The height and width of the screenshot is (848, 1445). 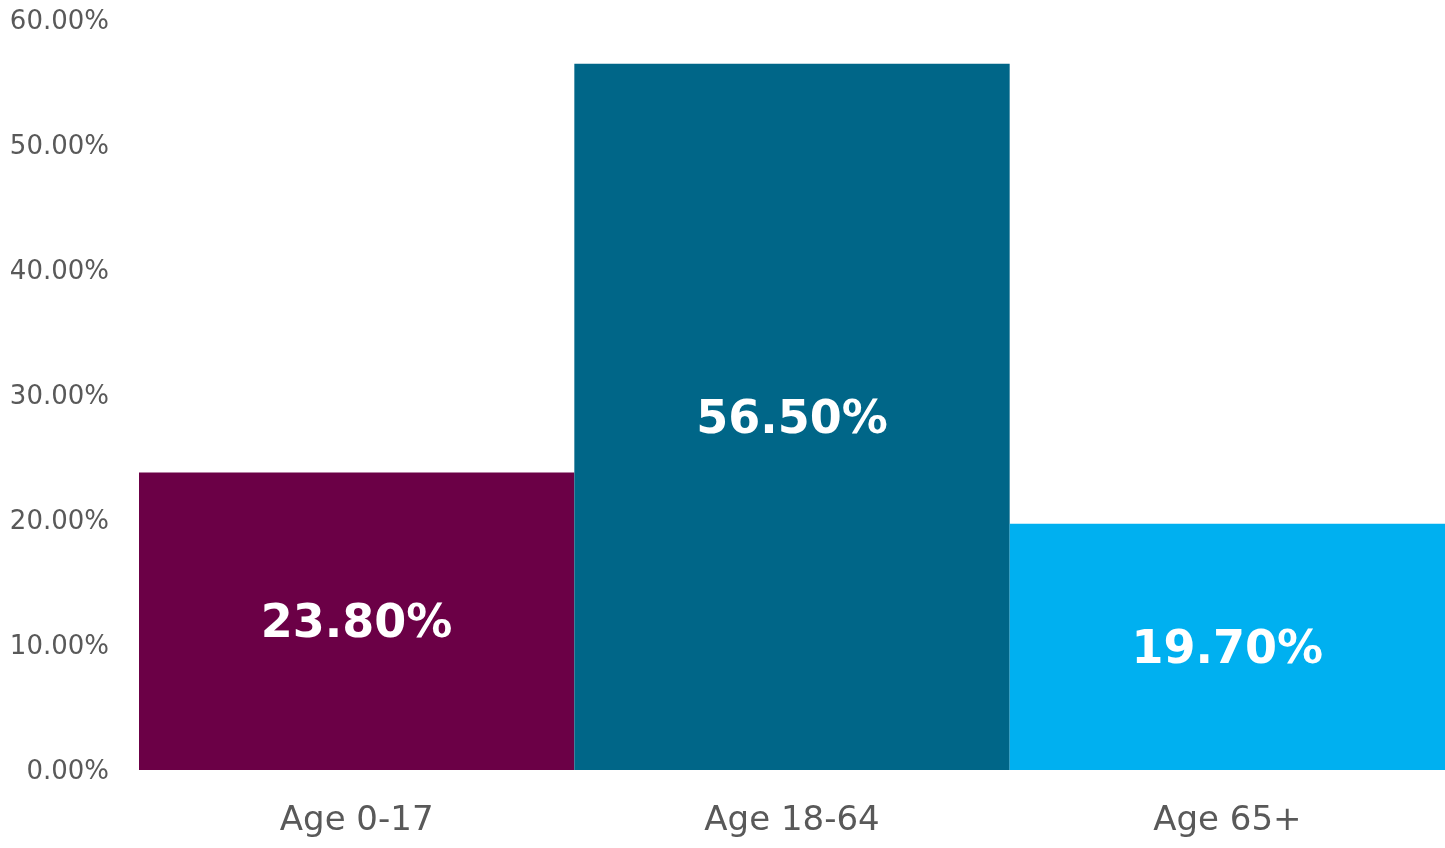 I want to click on data-label: 19.70%, so click(x=1227, y=646).